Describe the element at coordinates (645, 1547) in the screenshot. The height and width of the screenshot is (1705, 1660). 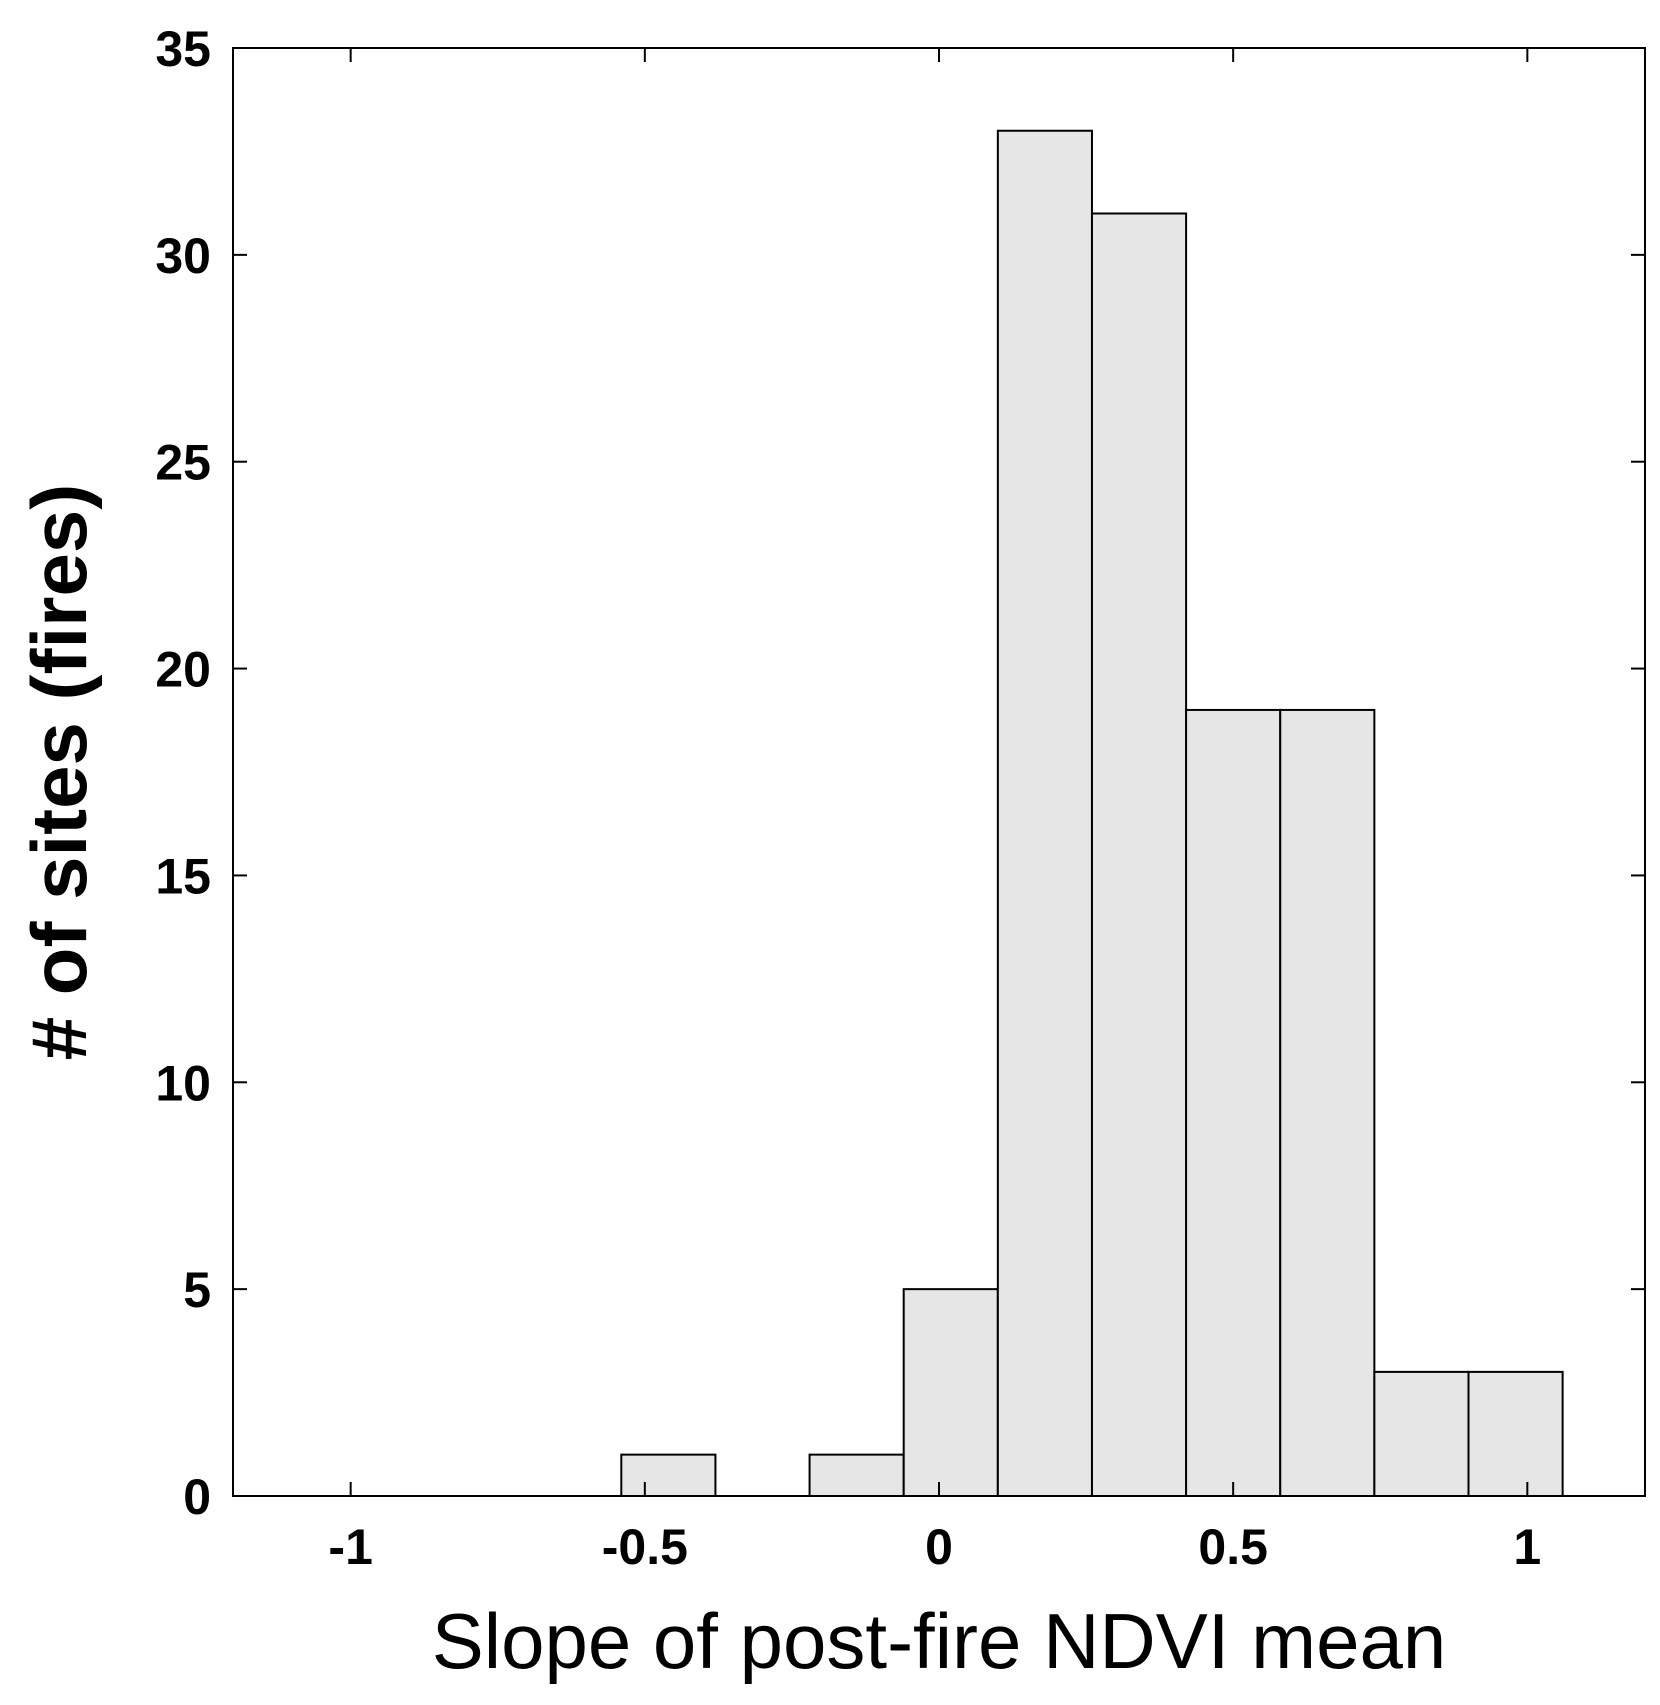
I see `x-tick-label: -0.5` at that location.